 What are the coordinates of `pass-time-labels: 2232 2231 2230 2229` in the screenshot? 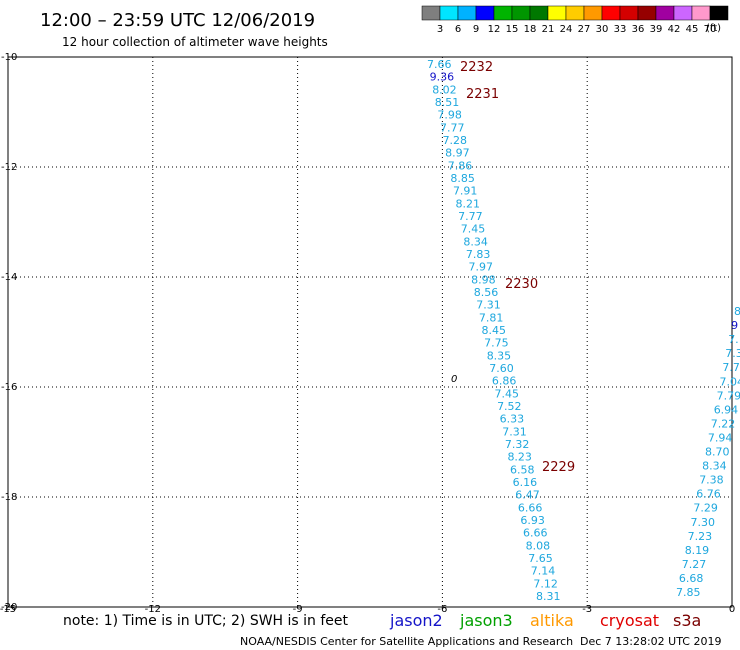 It's located at (517, 267).